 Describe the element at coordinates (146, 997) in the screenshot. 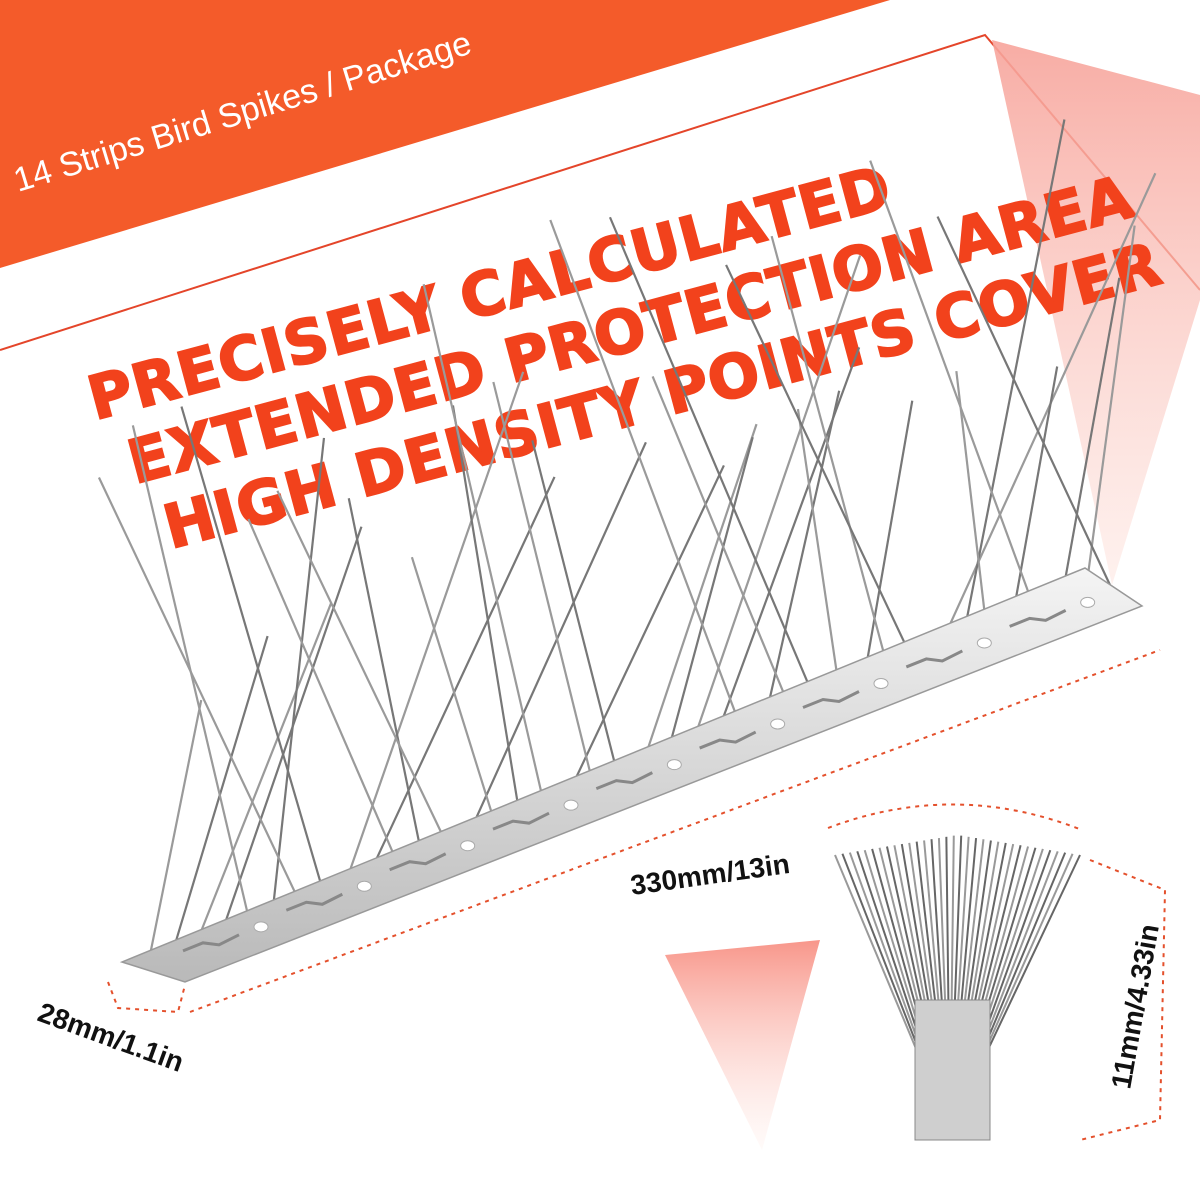

I see `width-dash` at that location.